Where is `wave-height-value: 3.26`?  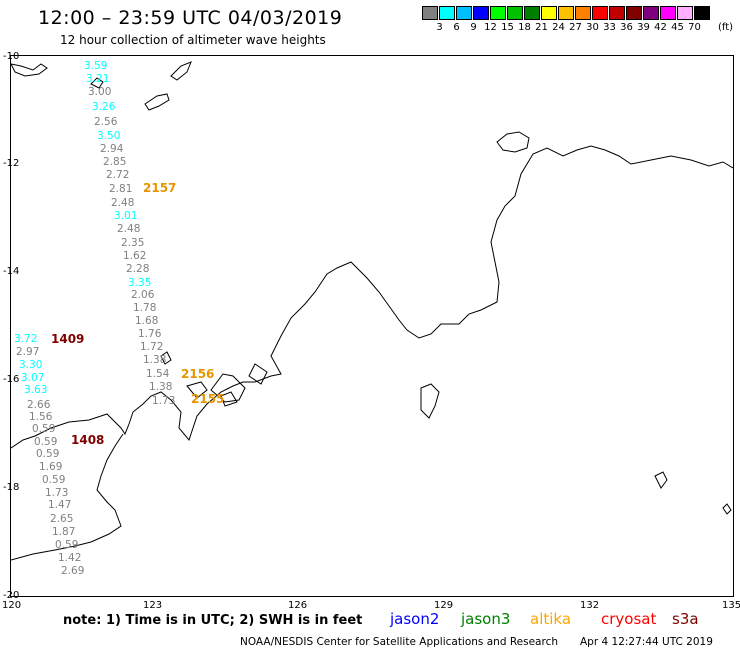
wave-height-value: 3.26 is located at coordinates (104, 107).